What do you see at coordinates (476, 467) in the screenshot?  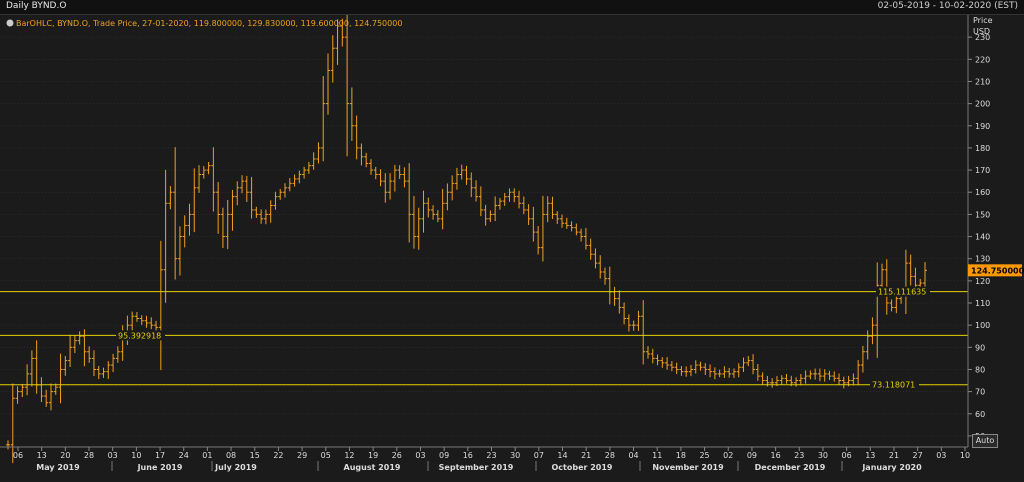 I see `month-label: September 2019` at bounding box center [476, 467].